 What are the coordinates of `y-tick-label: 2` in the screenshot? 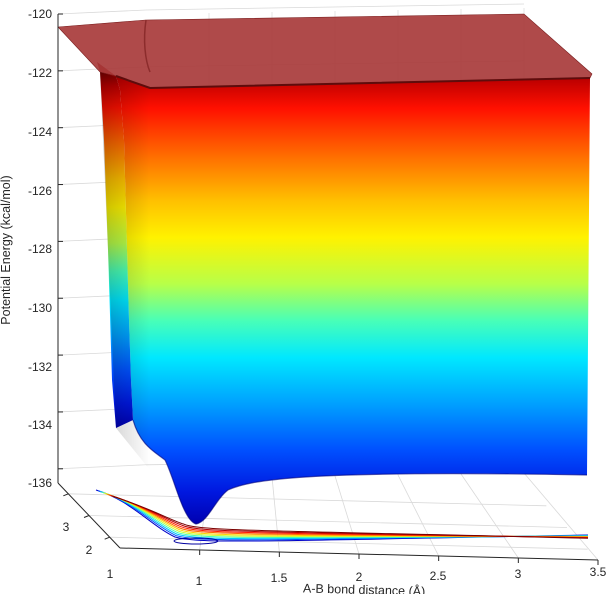 It's located at (89, 550).